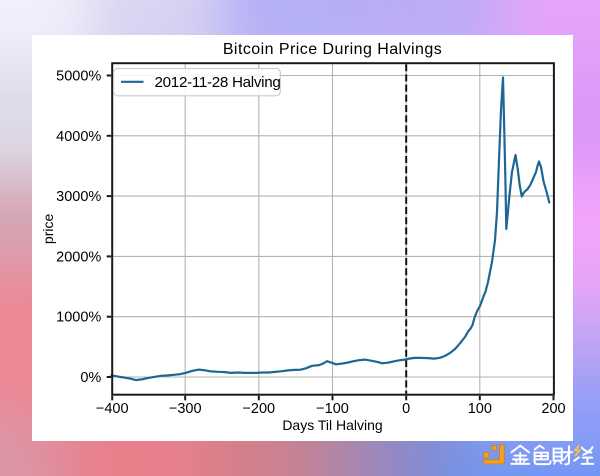 This screenshot has width=600, height=476. I want to click on svg-text: 4000%, so click(78, 137).